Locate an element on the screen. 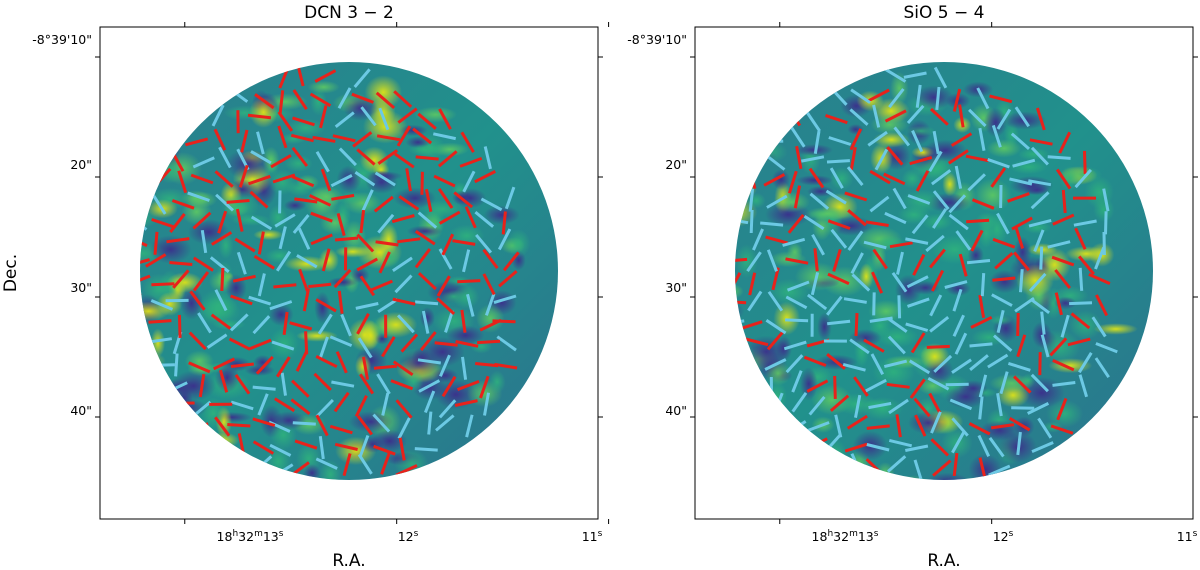 The height and width of the screenshot is (570, 1200). x-tick-label: 18h32m13s is located at coordinates (250, 536).